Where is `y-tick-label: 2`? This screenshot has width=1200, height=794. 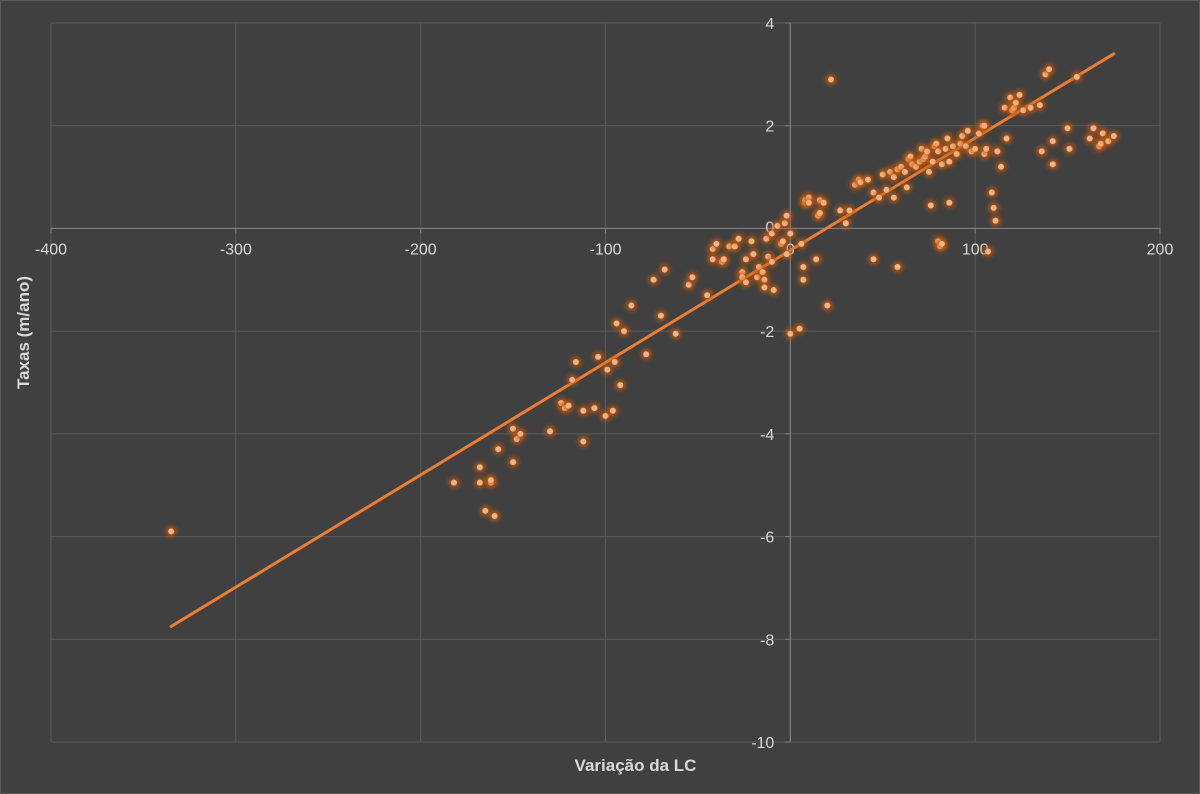
y-tick-label: 2 is located at coordinates (769, 127).